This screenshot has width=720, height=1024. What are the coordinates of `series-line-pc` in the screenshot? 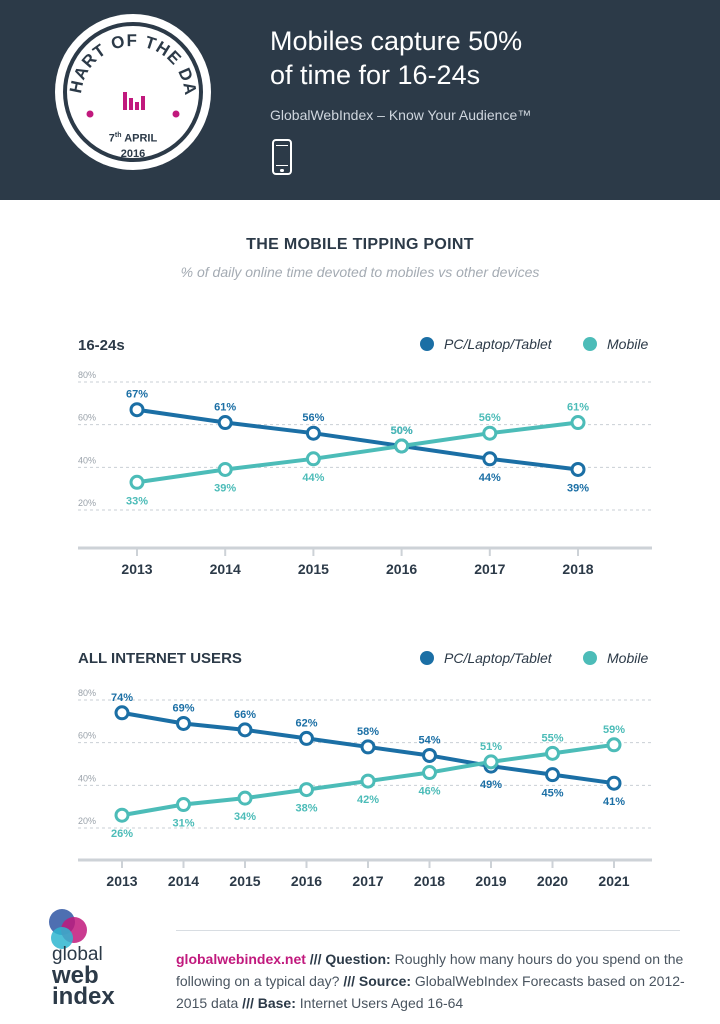 It's located at (357, 439).